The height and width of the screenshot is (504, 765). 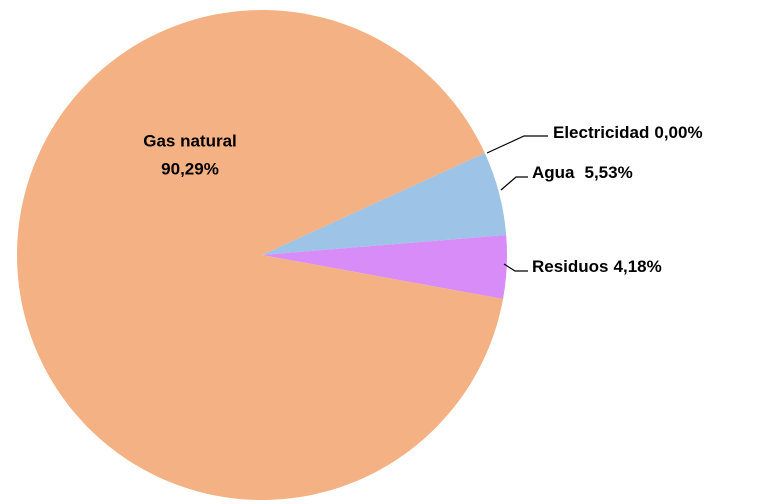 I want to click on slice-label-name: Electricidad, so click(x=601, y=132).